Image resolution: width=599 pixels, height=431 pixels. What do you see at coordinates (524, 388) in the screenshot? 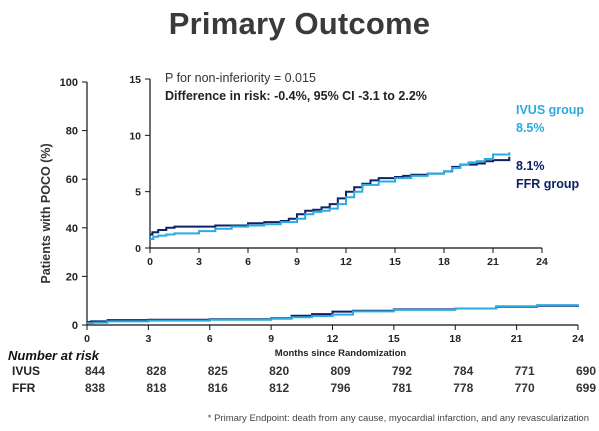
I see `risk-cell-ffr: 770` at bounding box center [524, 388].